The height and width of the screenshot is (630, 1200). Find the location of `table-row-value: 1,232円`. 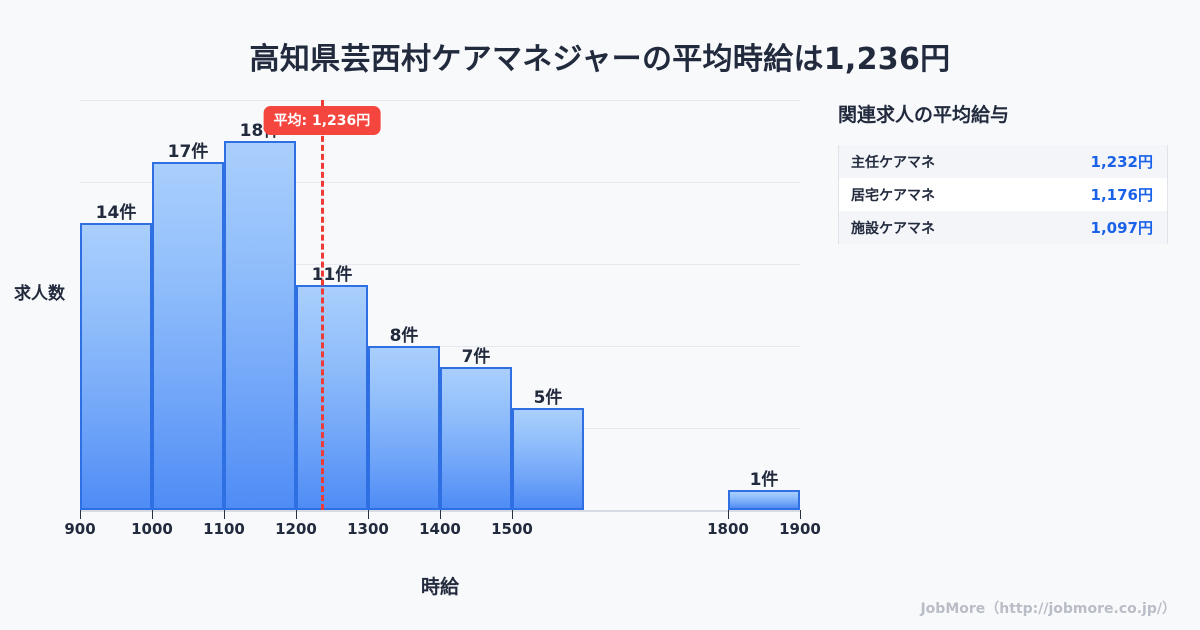

table-row-value: 1,232円 is located at coordinates (1121, 162).